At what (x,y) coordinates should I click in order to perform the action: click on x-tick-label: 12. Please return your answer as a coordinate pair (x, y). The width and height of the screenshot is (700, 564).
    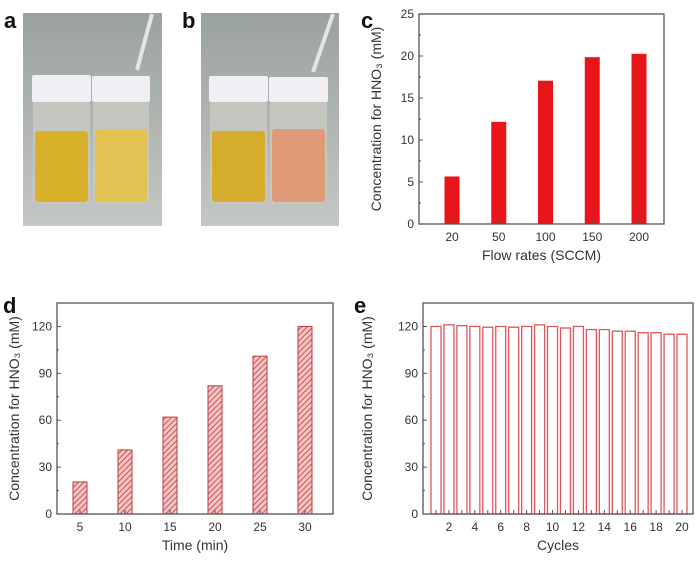
    Looking at the image, I should click on (579, 527).